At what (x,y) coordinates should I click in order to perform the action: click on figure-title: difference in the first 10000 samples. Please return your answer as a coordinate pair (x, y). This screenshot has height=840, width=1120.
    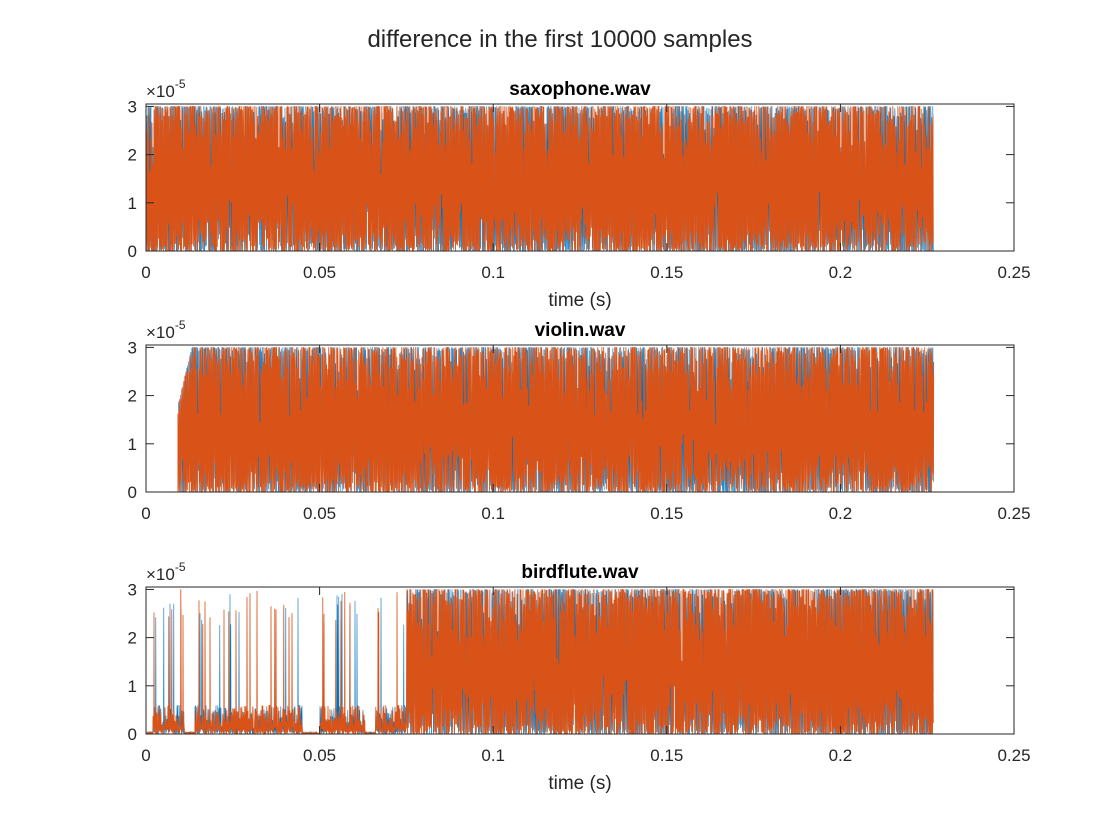
    Looking at the image, I should click on (559, 39).